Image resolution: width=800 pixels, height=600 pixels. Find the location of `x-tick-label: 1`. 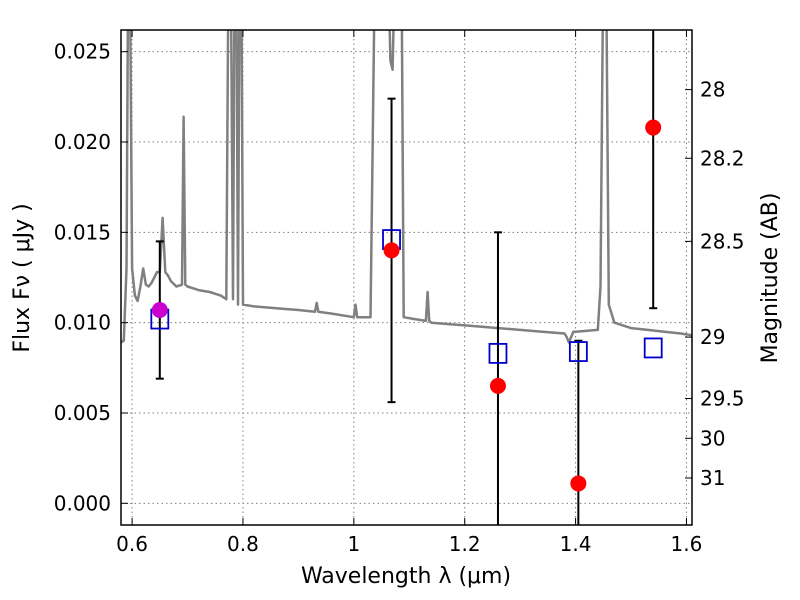

x-tick-label: 1 is located at coordinates (353, 544).